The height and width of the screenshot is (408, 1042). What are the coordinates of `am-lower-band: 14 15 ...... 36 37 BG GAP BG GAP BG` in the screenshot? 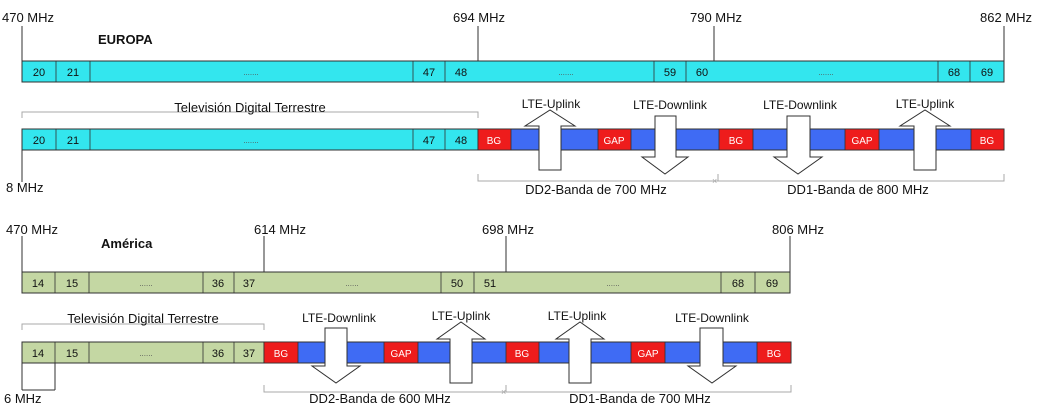 It's located at (406, 352).